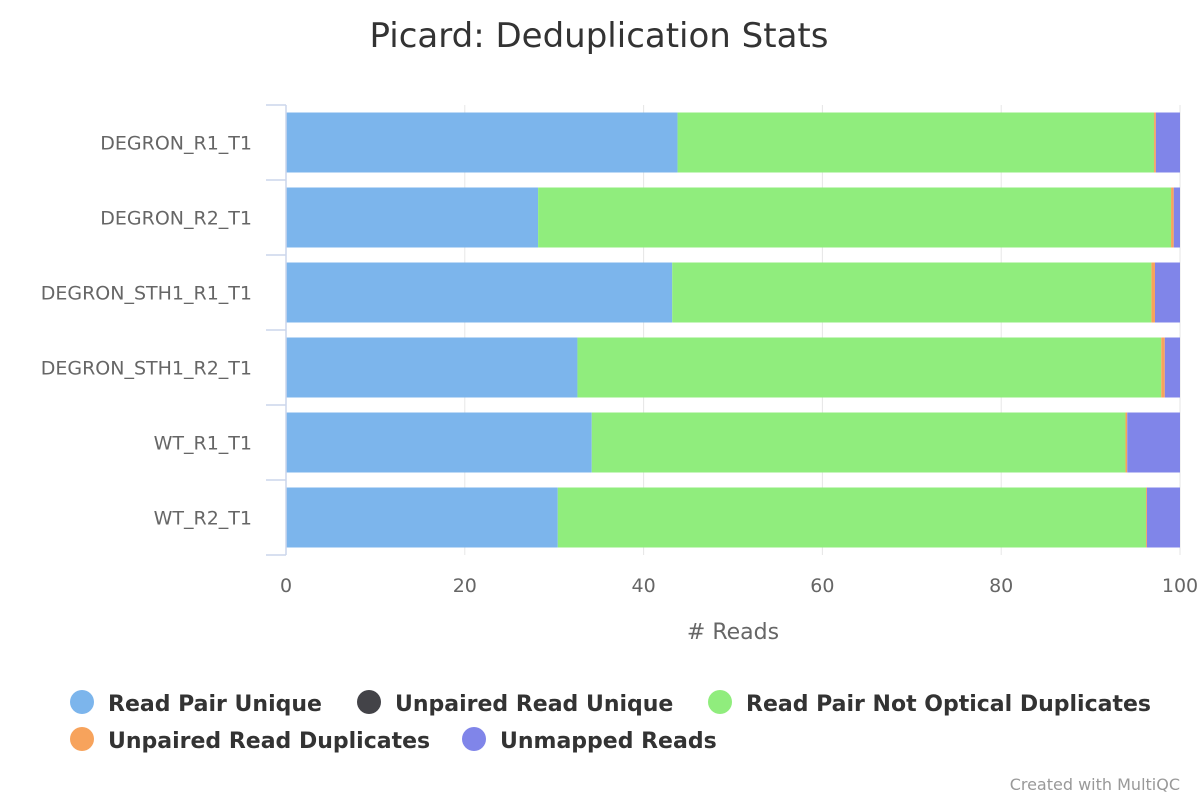 This screenshot has height=804, width=1200. Describe the element at coordinates (855, 217) in the screenshot. I see `bar-read-pair-not-optical-duplicates-degron-r2-t1` at that location.